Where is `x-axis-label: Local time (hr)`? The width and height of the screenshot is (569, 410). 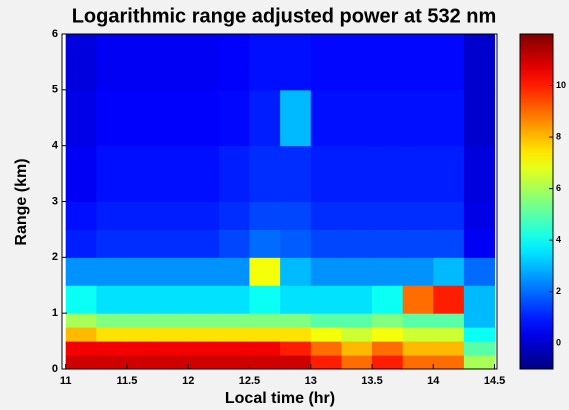 x-axis-label: Local time (hr) is located at coordinates (280, 398).